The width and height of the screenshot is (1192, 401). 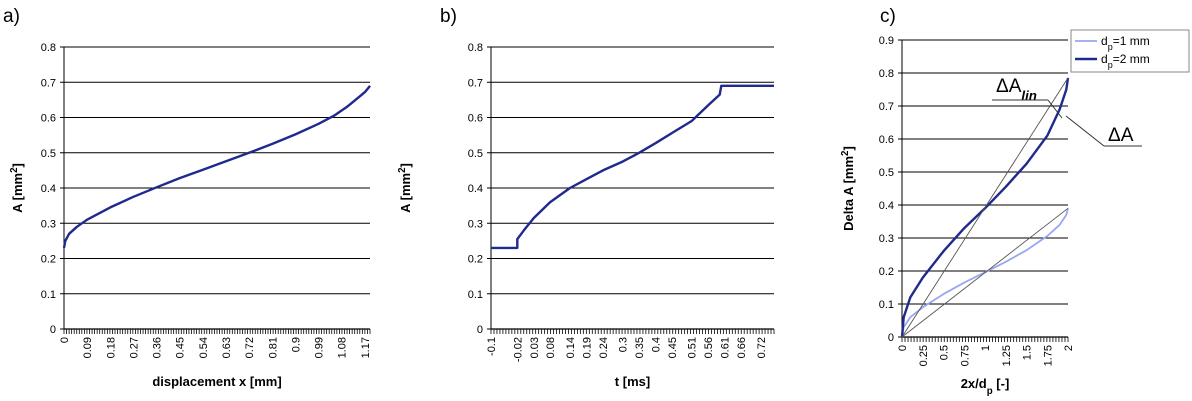 I want to click on x-tick-label: 0.35, so click(x=640, y=347).